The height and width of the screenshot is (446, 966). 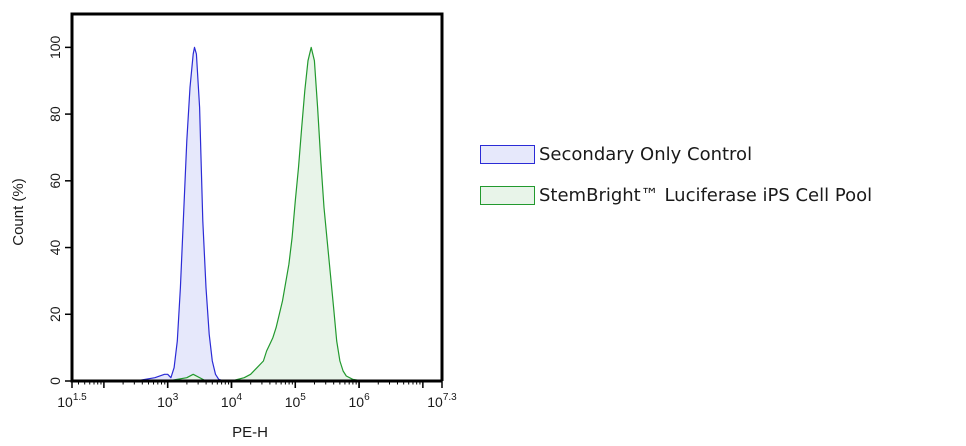 I want to click on legend-swatch-green, so click(x=507, y=195).